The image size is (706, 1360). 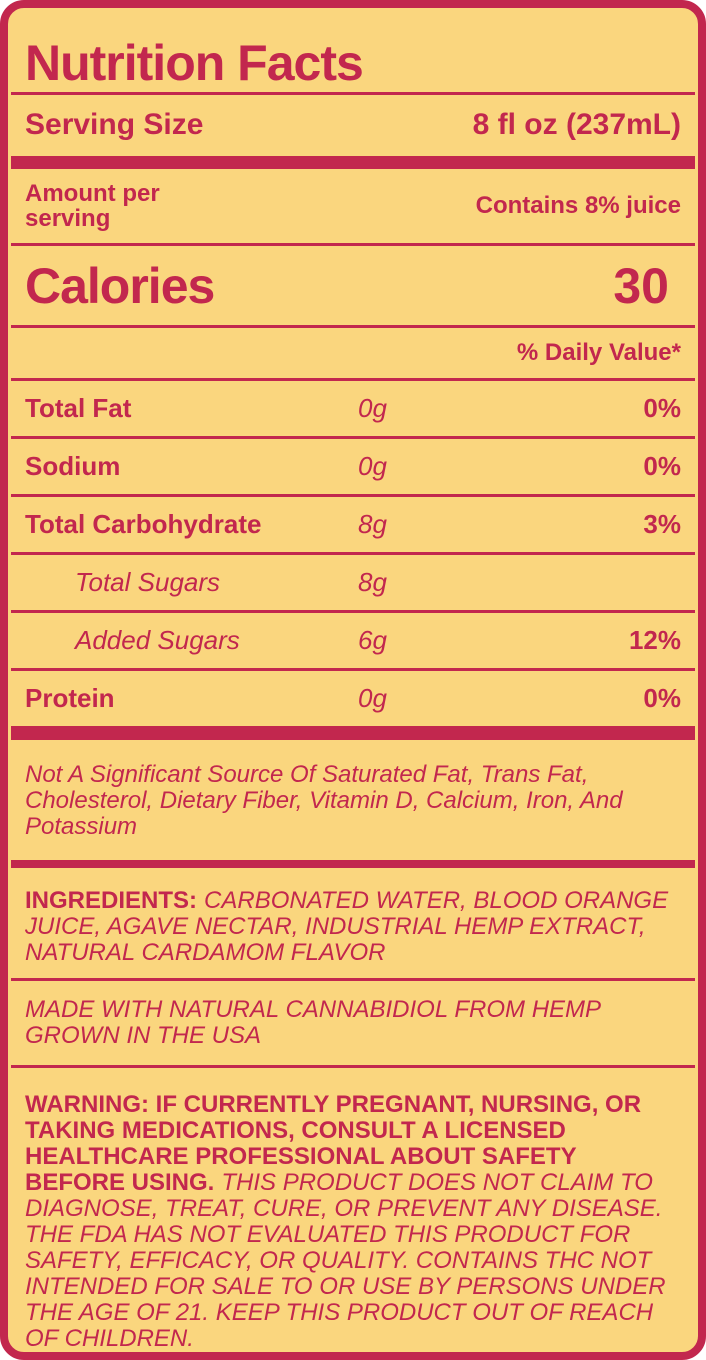 What do you see at coordinates (92, 193) in the screenshot?
I see `amount-per-line1: Amount per` at bounding box center [92, 193].